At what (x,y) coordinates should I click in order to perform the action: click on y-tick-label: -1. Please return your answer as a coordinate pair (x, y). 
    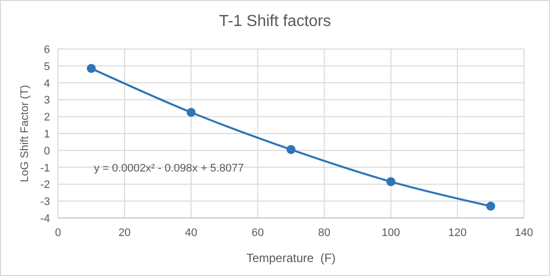
    Looking at the image, I should click on (45, 168).